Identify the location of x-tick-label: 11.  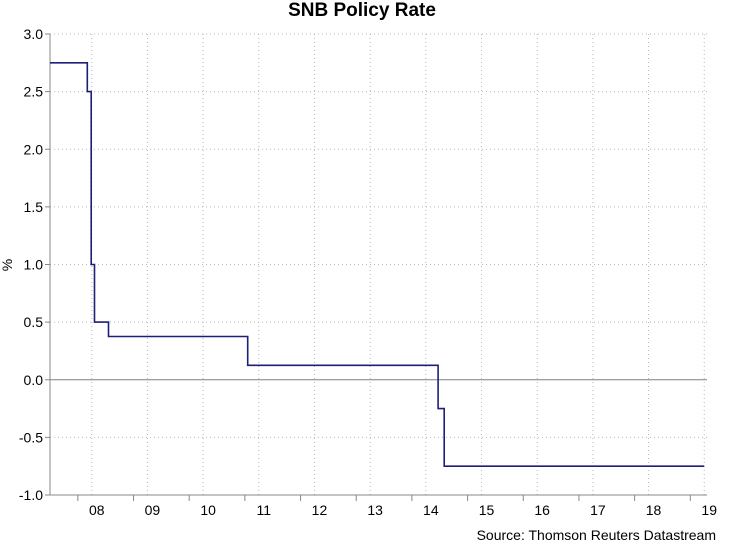
(264, 510).